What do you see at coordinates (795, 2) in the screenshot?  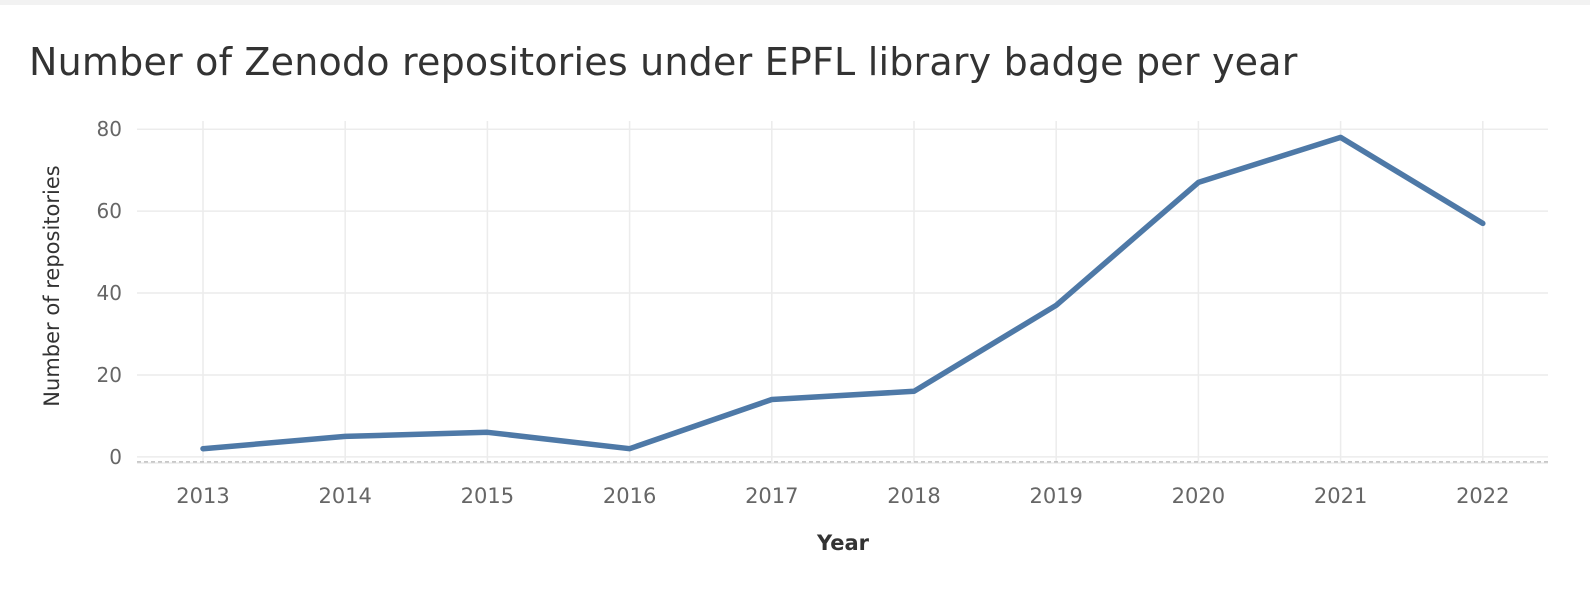 I see `top-strip` at bounding box center [795, 2].